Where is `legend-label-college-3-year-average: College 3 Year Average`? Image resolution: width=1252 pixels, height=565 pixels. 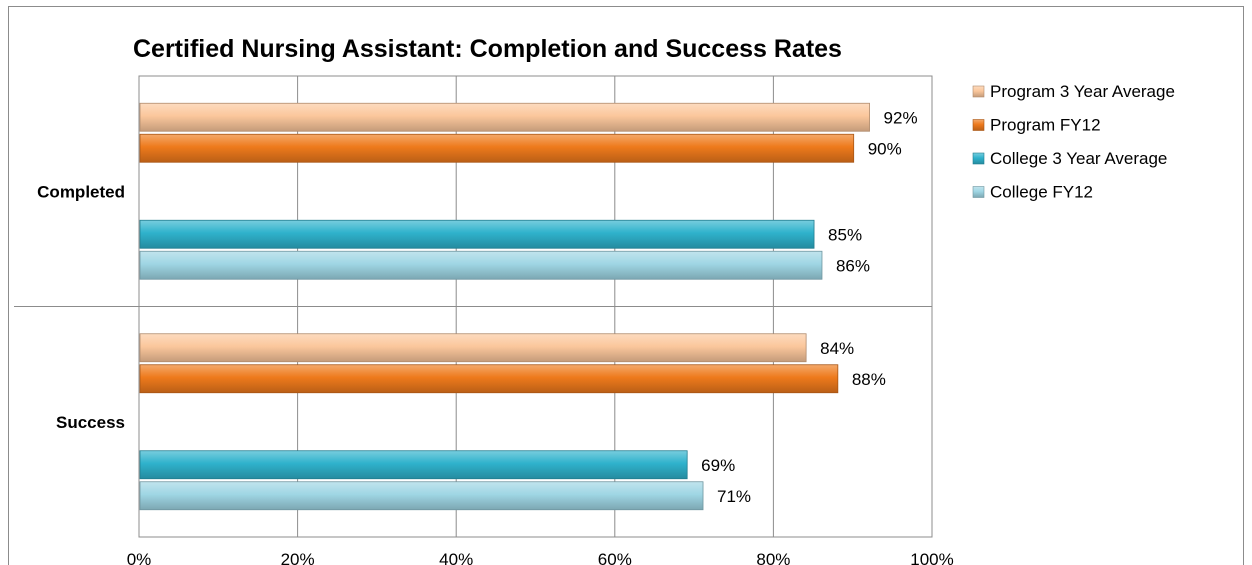 legend-label-college-3-year-average: College 3 Year Average is located at coordinates (1078, 158).